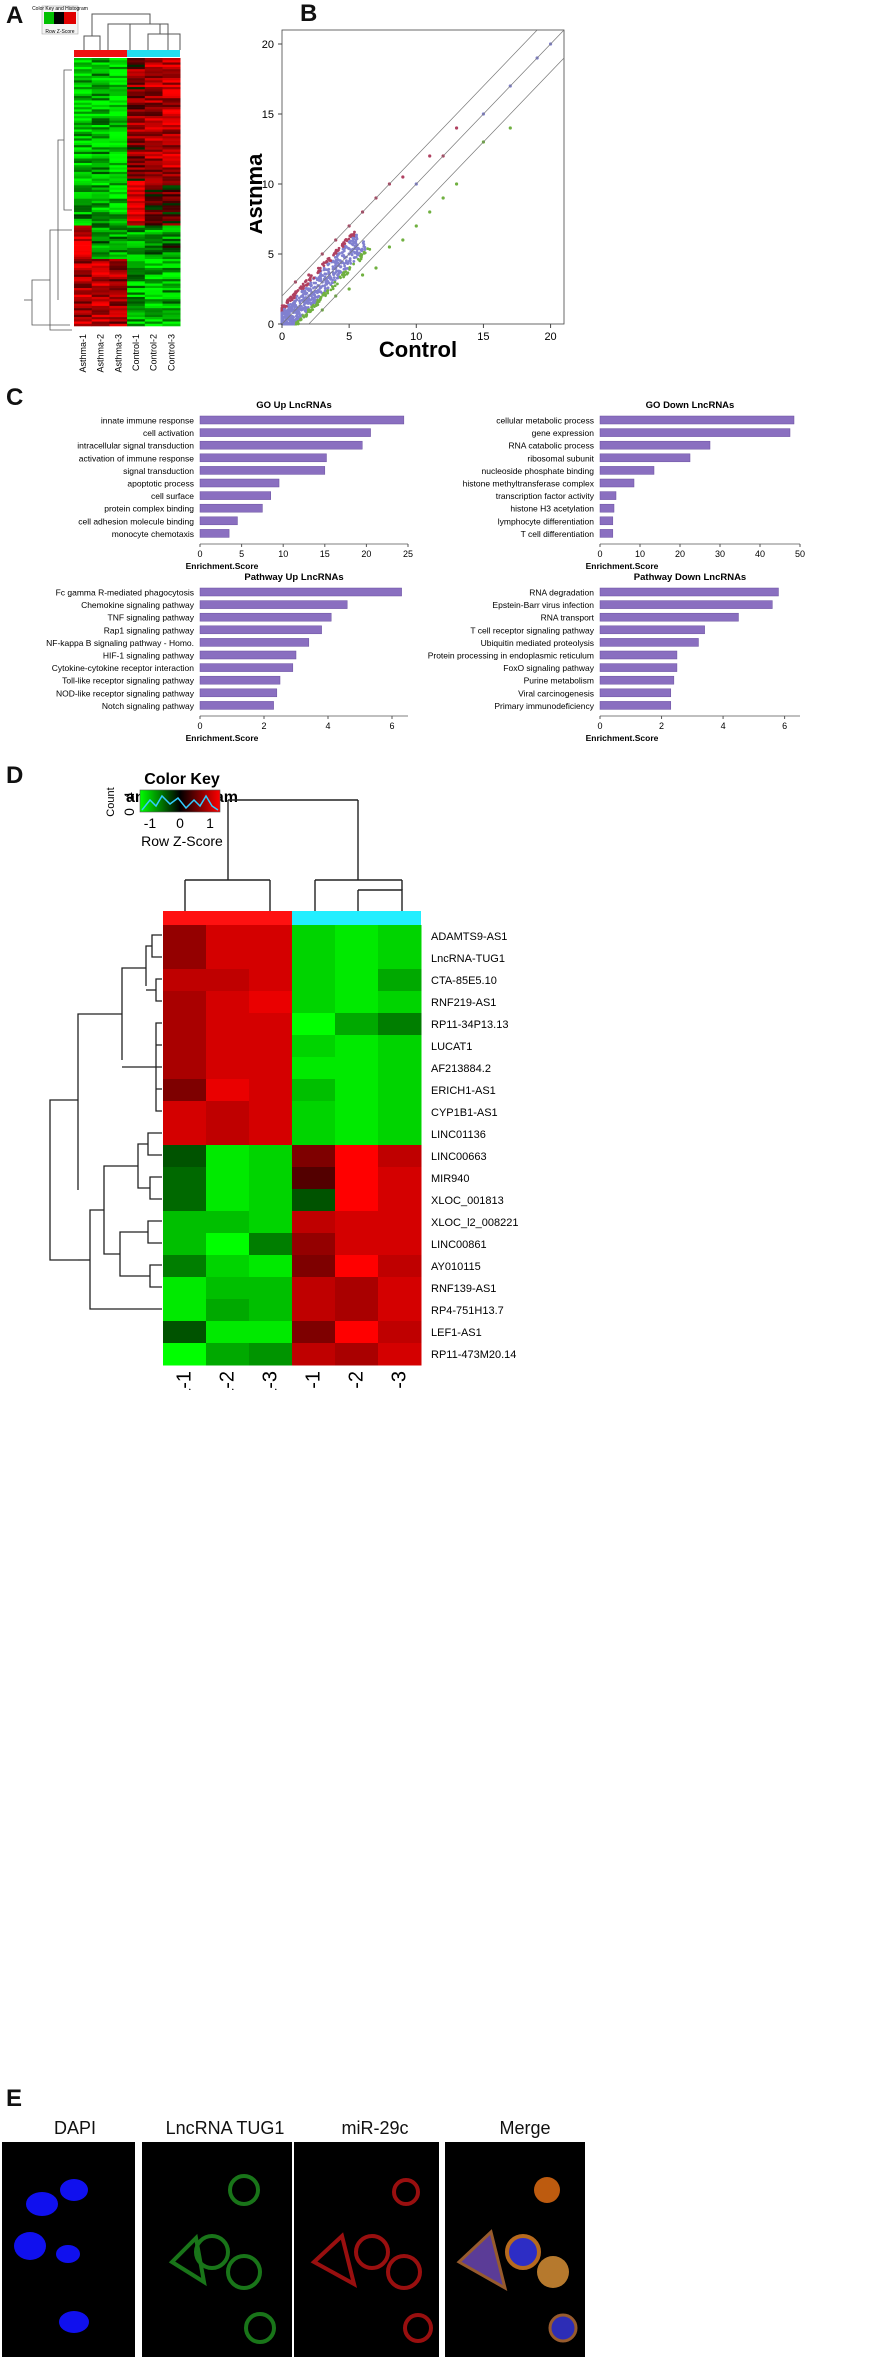 Image resolution: width=887 pixels, height=2359 pixels. I want to click on column-label: Control-2, so click(154, 352).